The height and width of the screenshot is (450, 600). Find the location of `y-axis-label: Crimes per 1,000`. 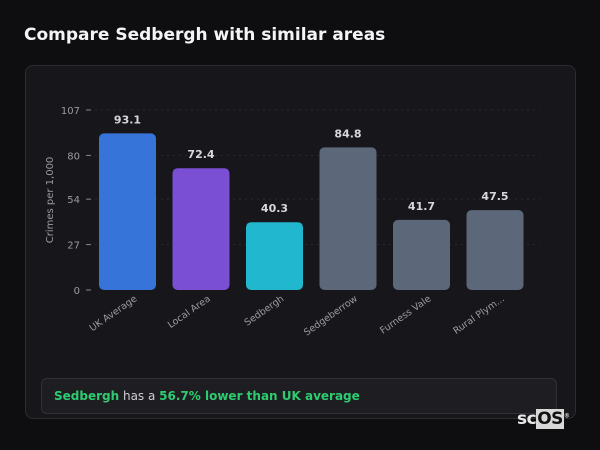

y-axis-label: Crimes per 1,000 is located at coordinates (50, 200).